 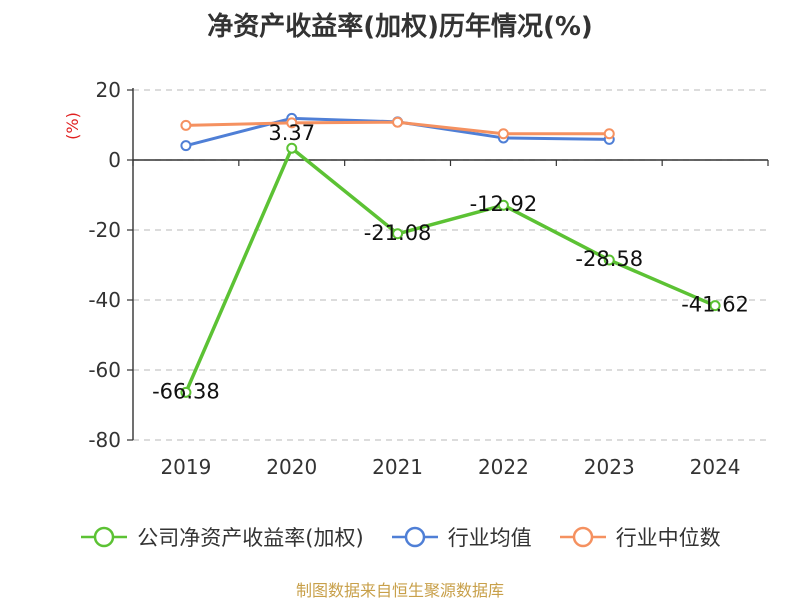 I want to click on data-label: 3.37, so click(x=291, y=133).